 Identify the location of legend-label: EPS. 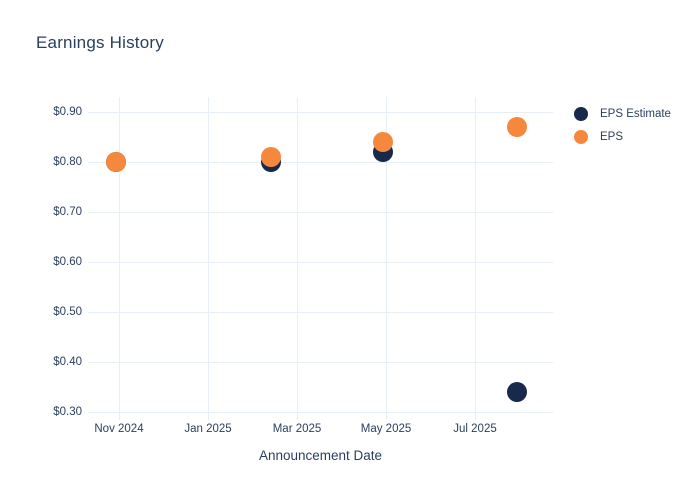
(612, 136).